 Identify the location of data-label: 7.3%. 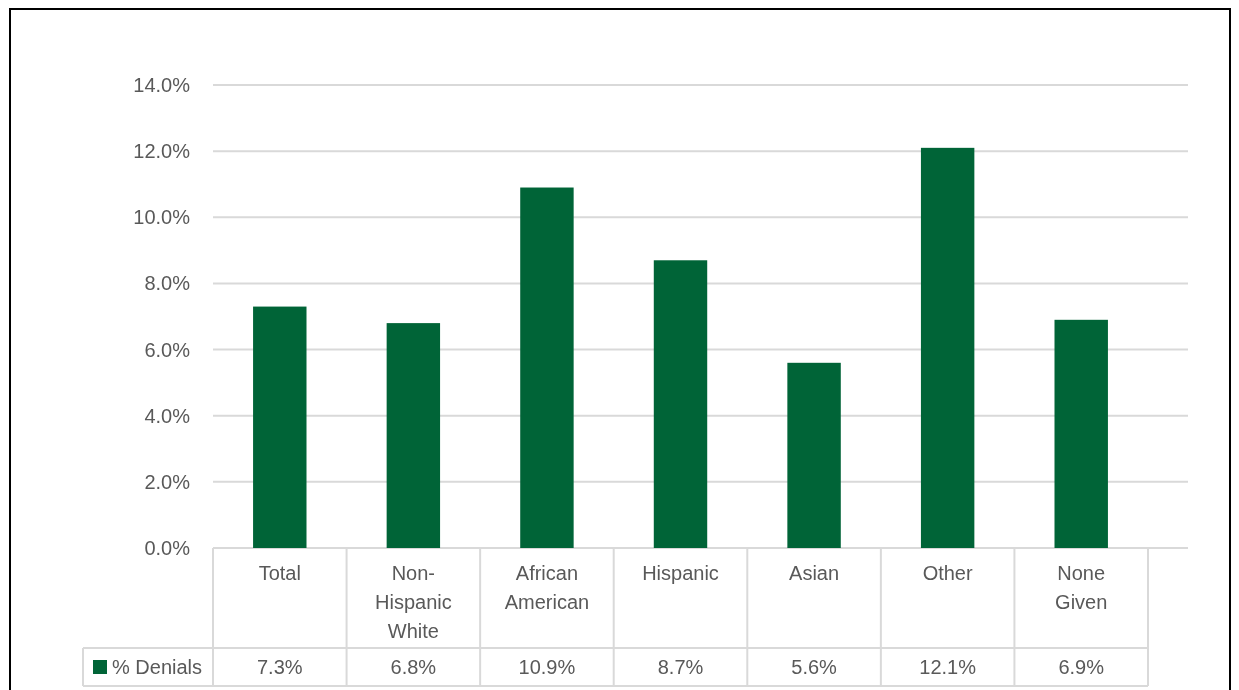
(279, 667).